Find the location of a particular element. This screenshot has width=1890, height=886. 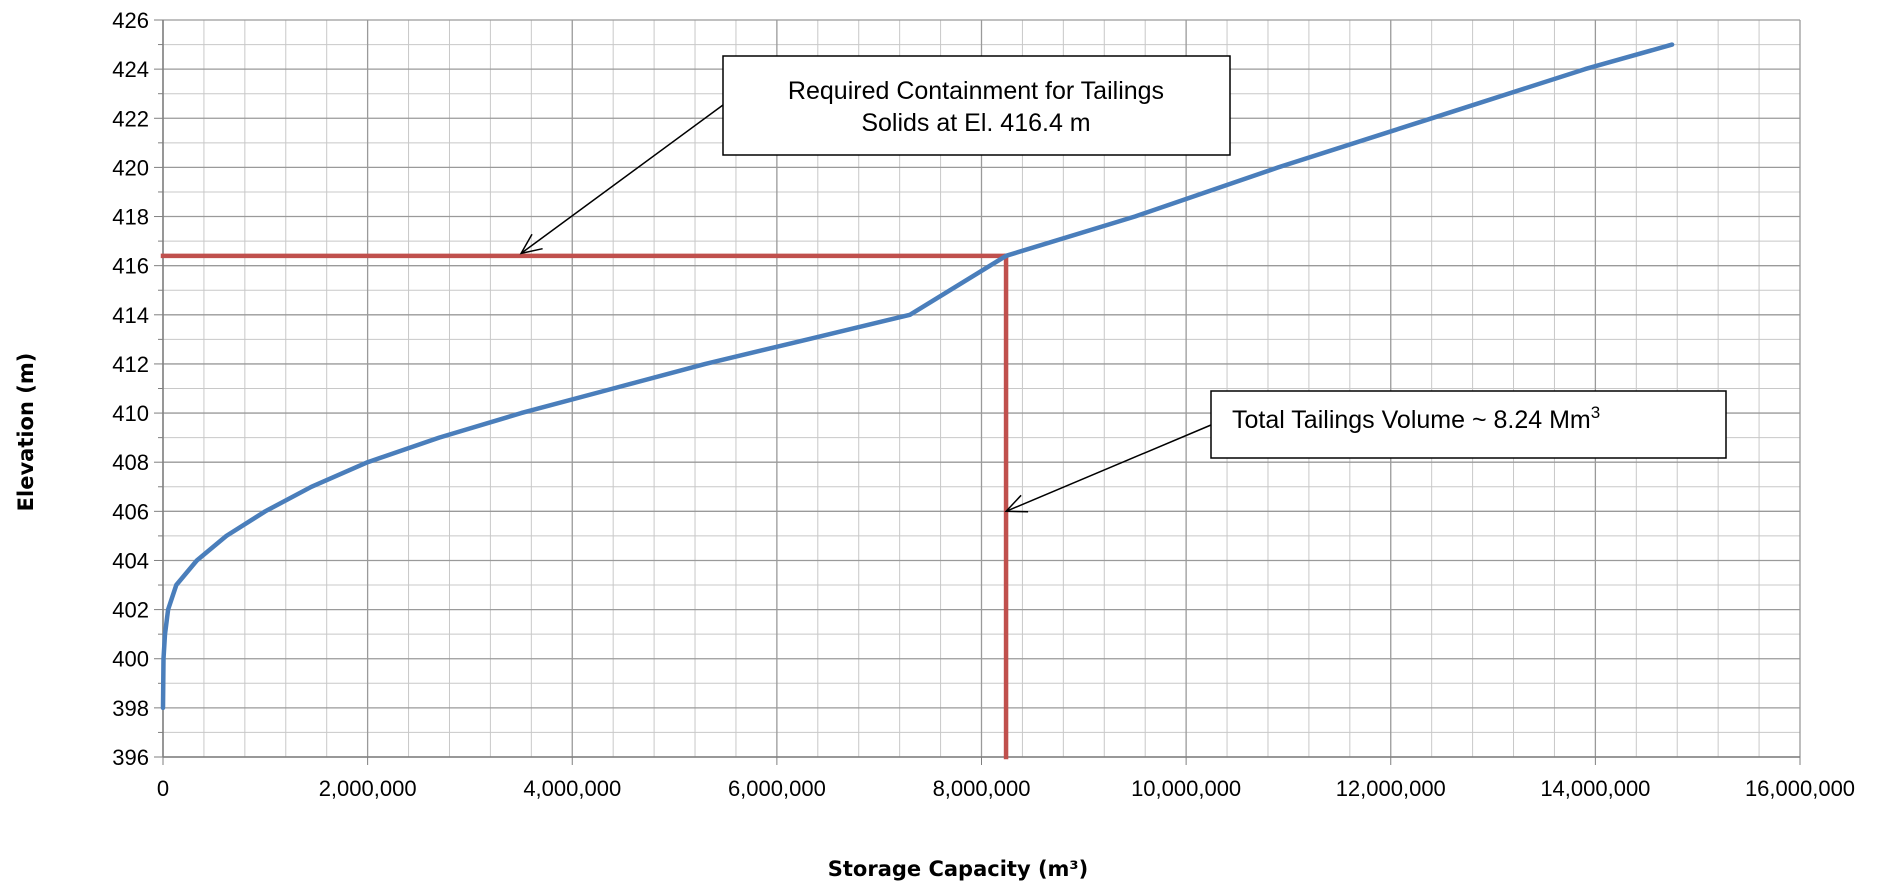

y-tick-label: 416 is located at coordinates (130, 266).